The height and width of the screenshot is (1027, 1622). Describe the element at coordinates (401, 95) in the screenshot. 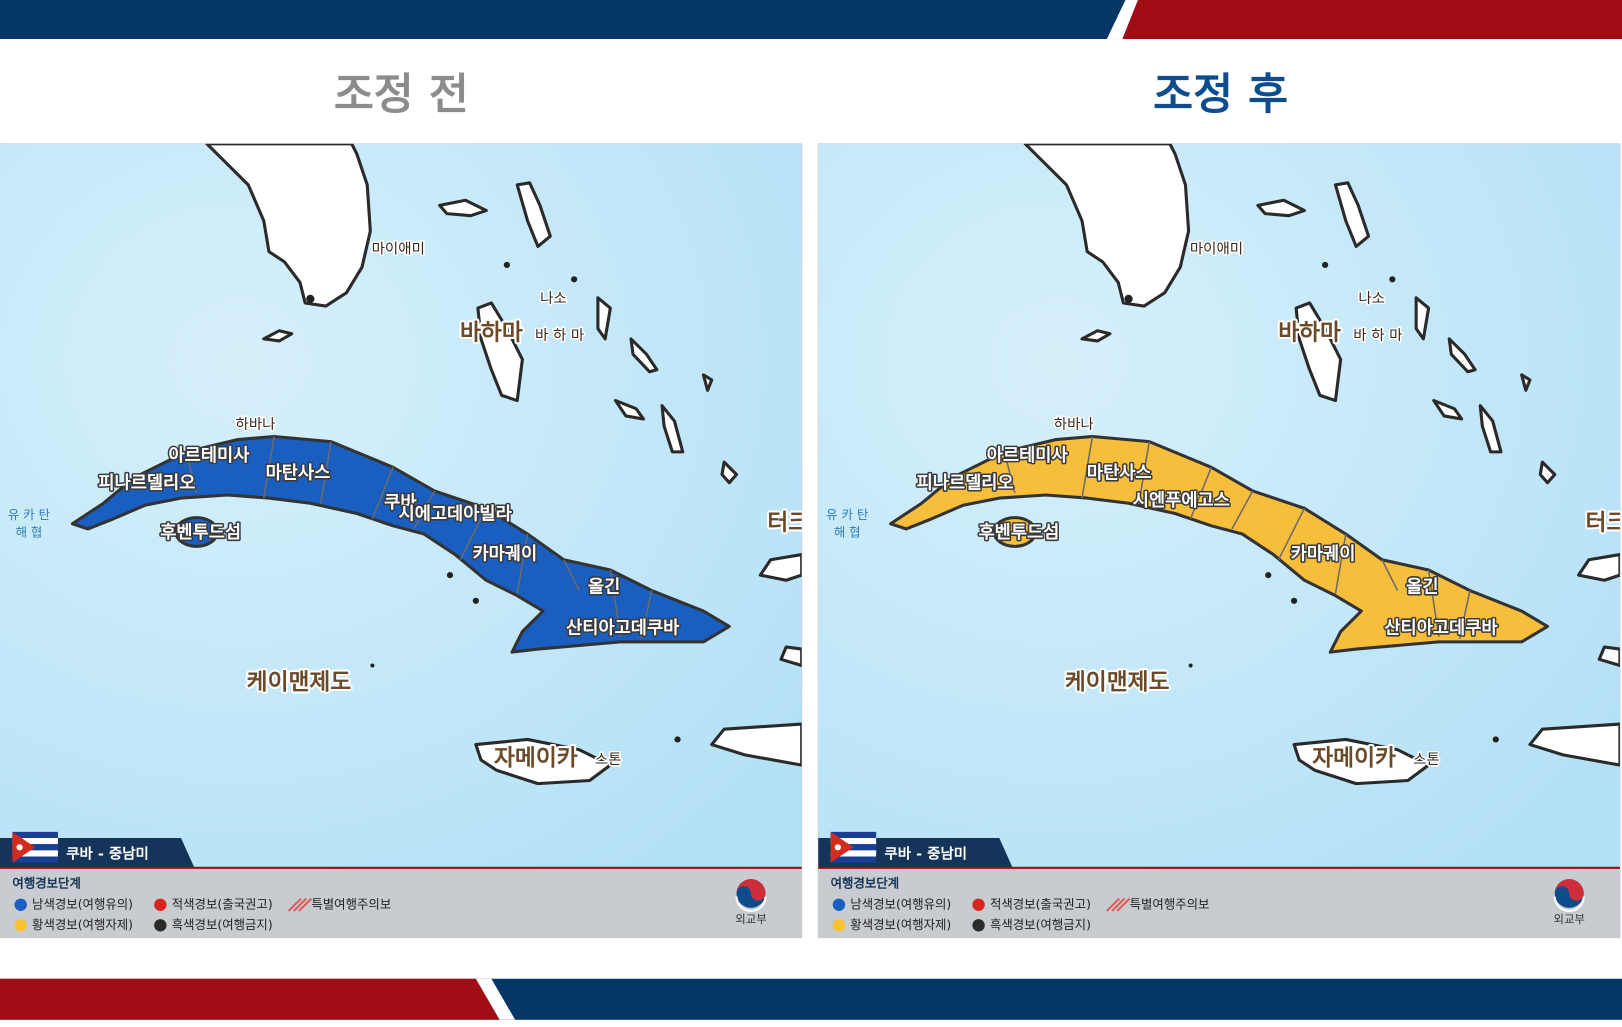

I see `panel-title: 조정 전` at that location.